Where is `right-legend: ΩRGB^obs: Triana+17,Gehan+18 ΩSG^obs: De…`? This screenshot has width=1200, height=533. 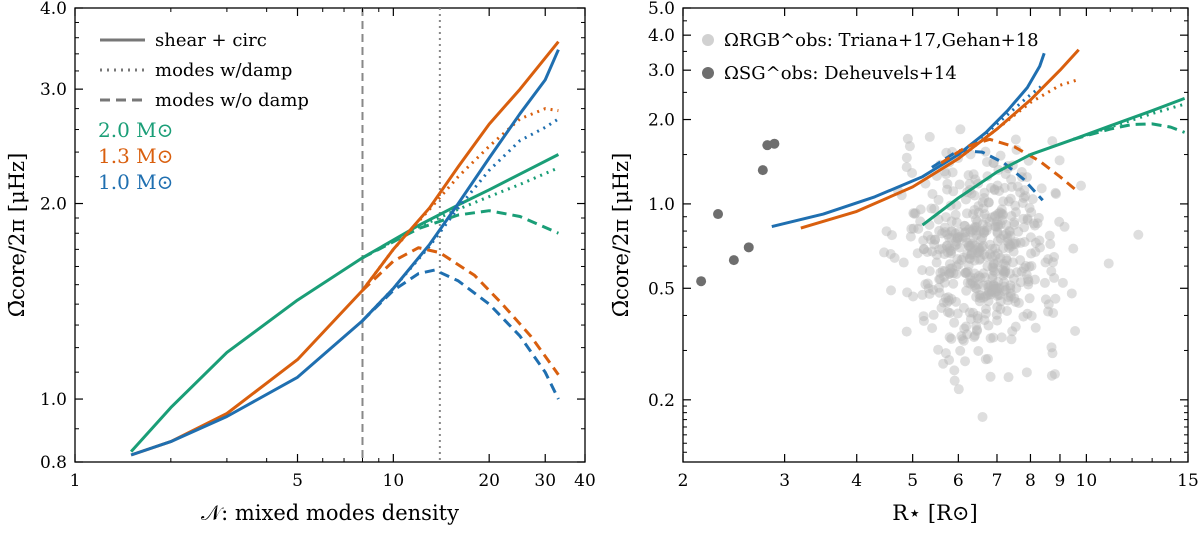
right-legend: ΩRGB^obs: Triana+17,Gehan+18 ΩSG^obs: De… is located at coordinates (870, 57).